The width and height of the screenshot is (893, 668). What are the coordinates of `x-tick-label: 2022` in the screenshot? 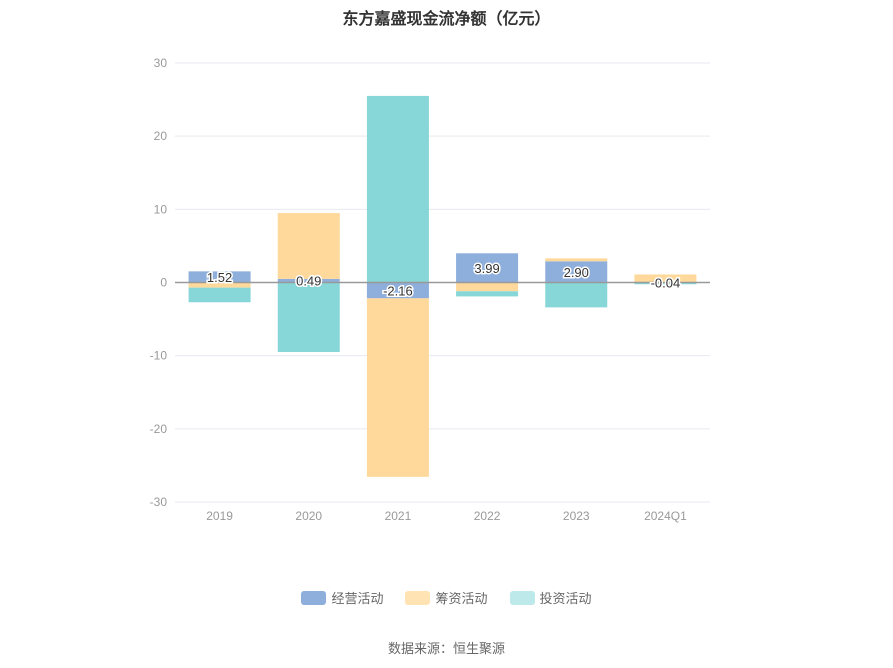 It's located at (487, 516).